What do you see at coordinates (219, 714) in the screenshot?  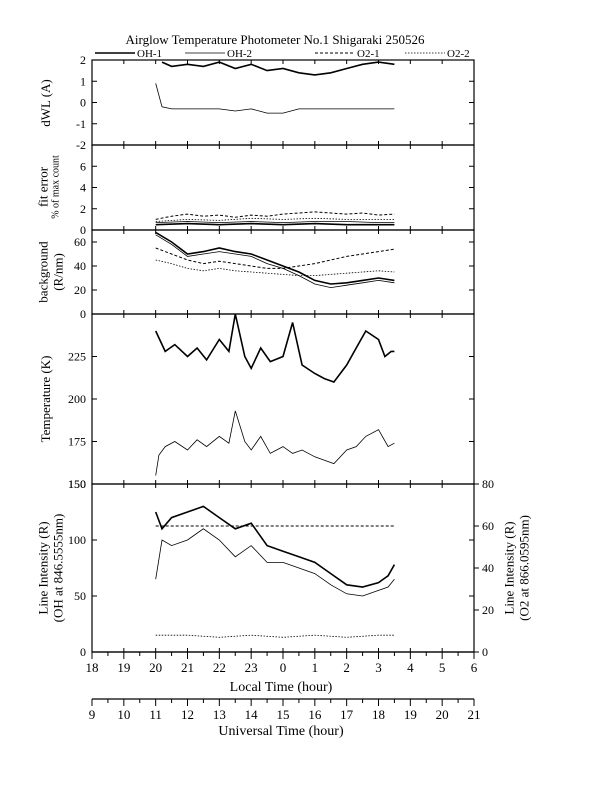 I see `universal-time-tick-label: 13` at bounding box center [219, 714].